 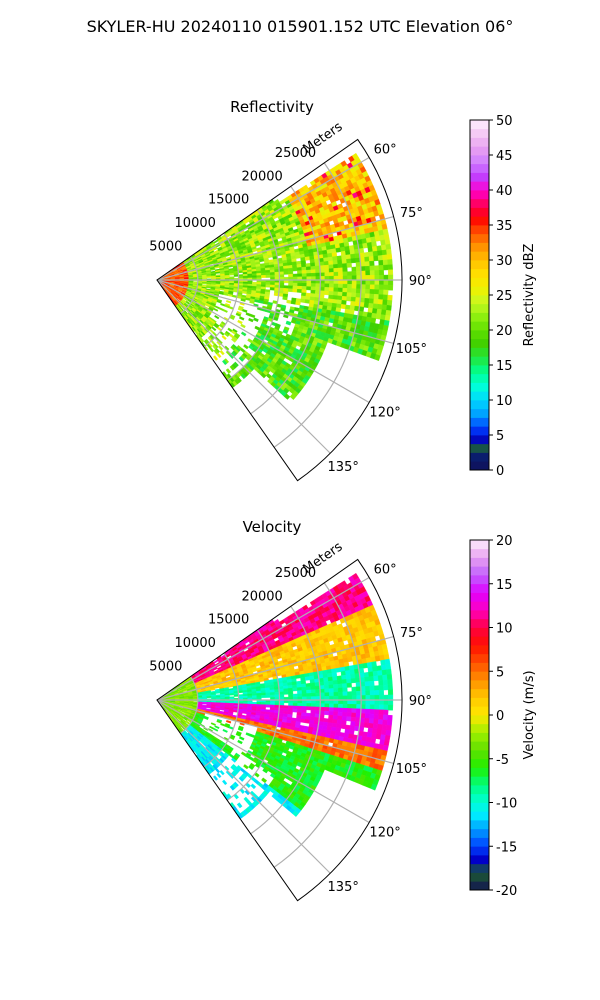 I want to click on colorbar-tick-label: 30, so click(x=504, y=261).